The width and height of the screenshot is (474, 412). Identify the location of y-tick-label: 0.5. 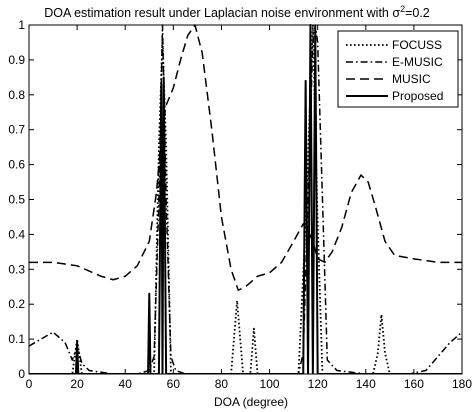
(16, 200).